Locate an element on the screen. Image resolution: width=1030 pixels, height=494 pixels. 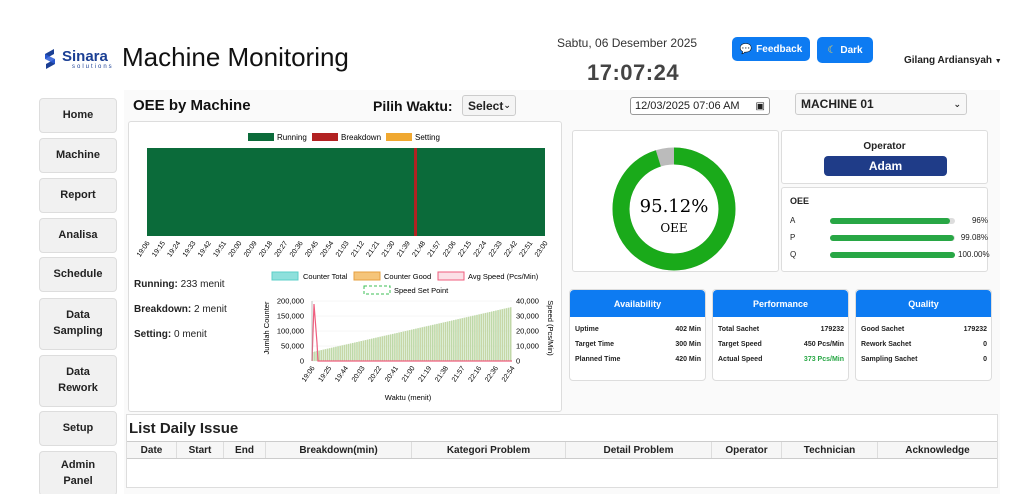
time-select-value: Select is located at coordinates (486, 105).